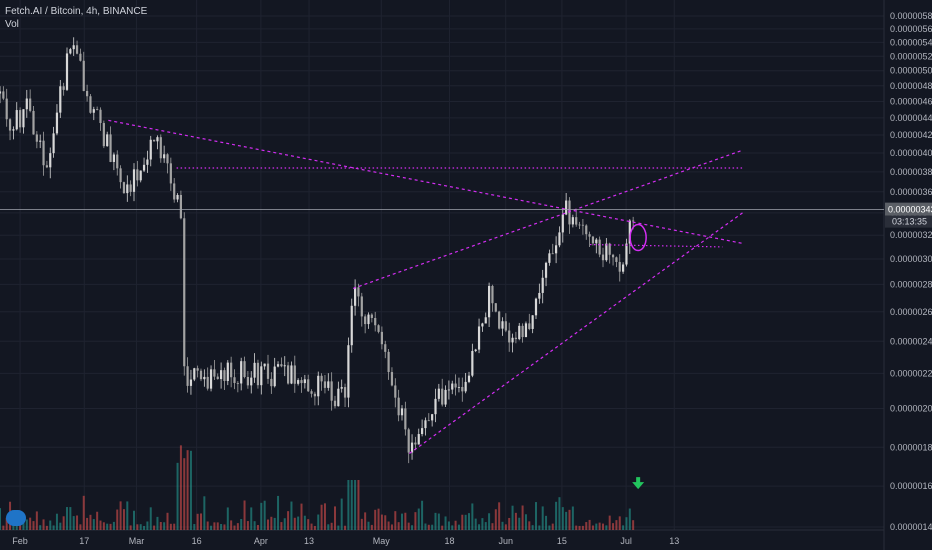 The height and width of the screenshot is (550, 932). I want to click on arrow-down-icon, so click(638, 483).